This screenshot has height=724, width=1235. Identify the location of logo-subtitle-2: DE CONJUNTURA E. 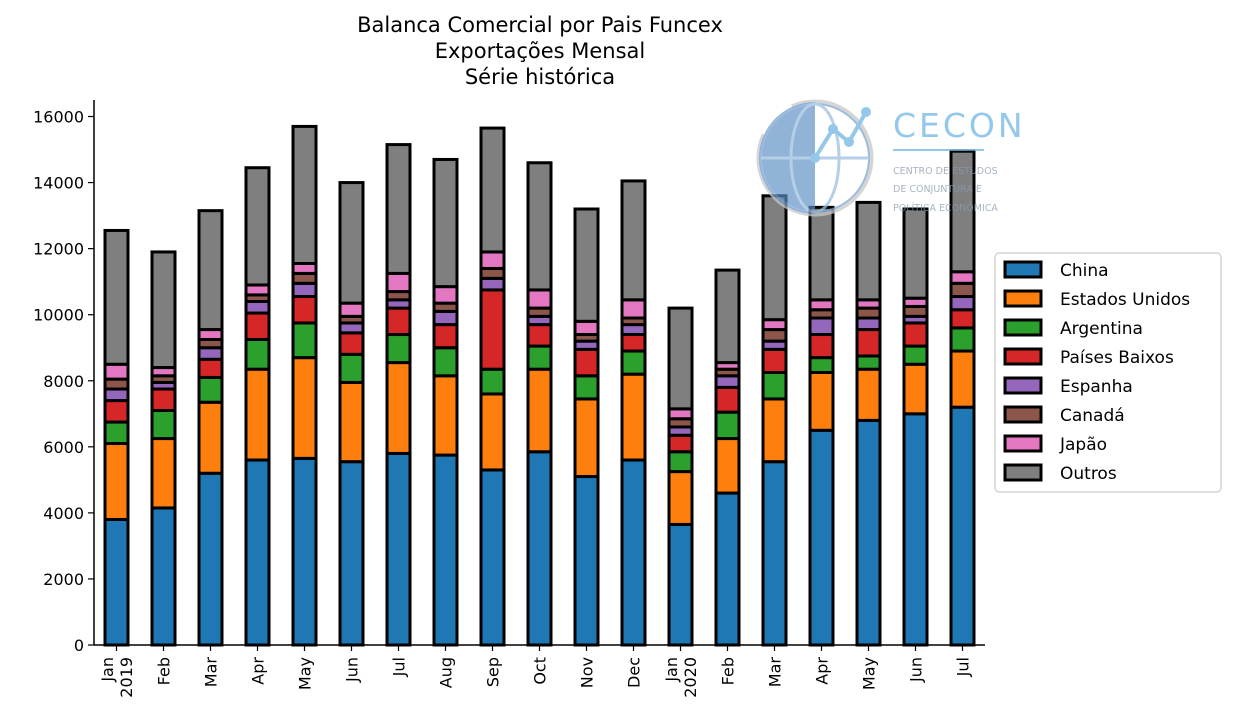
(937, 189).